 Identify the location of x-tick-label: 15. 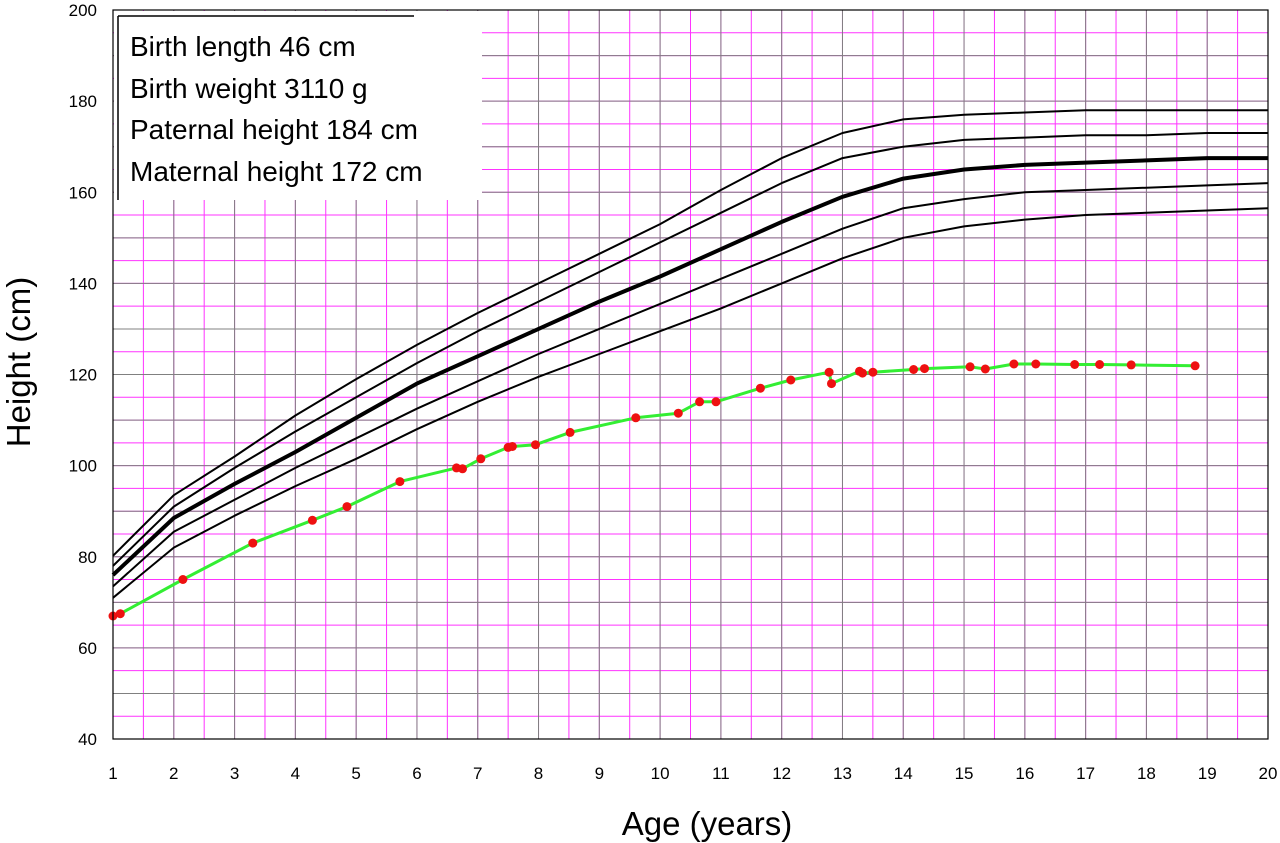
(964, 773).